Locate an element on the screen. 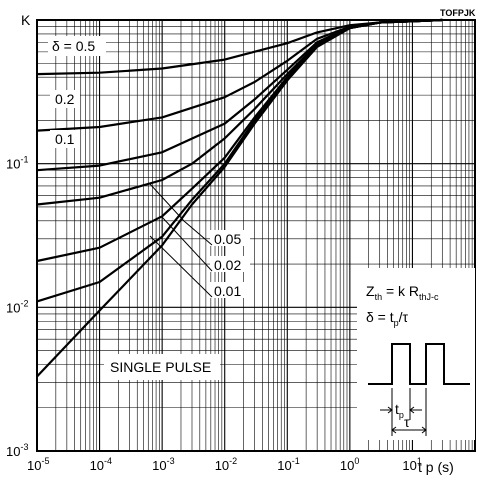 This screenshot has width=484, height=483. series-label-0.2: 0.2 is located at coordinates (65, 99).